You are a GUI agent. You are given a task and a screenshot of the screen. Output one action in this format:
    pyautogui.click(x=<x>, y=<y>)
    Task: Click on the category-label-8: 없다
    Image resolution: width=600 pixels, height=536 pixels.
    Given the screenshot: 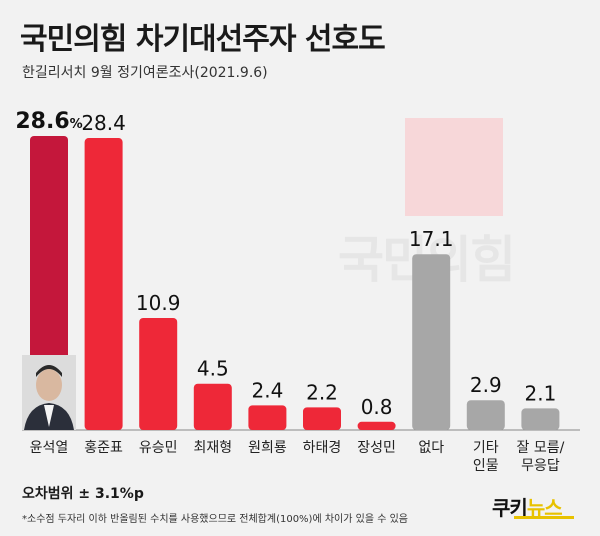 What is the action you would take?
    pyautogui.click(x=431, y=448)
    